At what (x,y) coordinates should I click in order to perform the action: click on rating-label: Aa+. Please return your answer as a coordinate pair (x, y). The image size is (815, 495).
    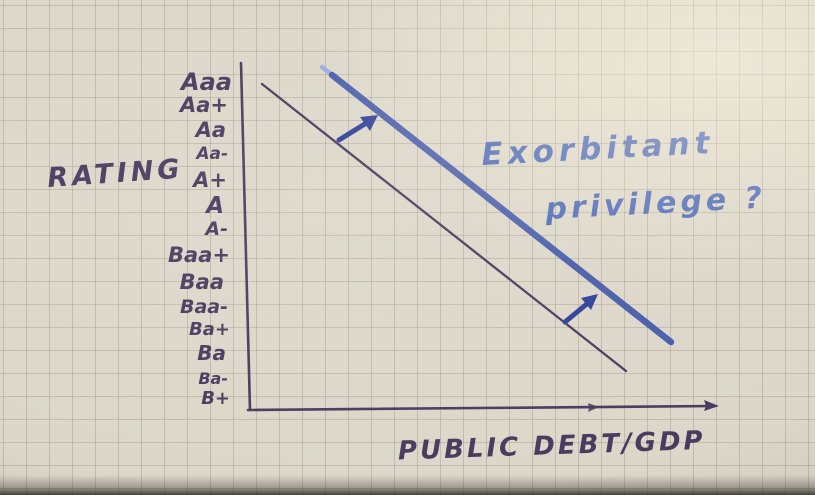
    Looking at the image, I should click on (203, 105).